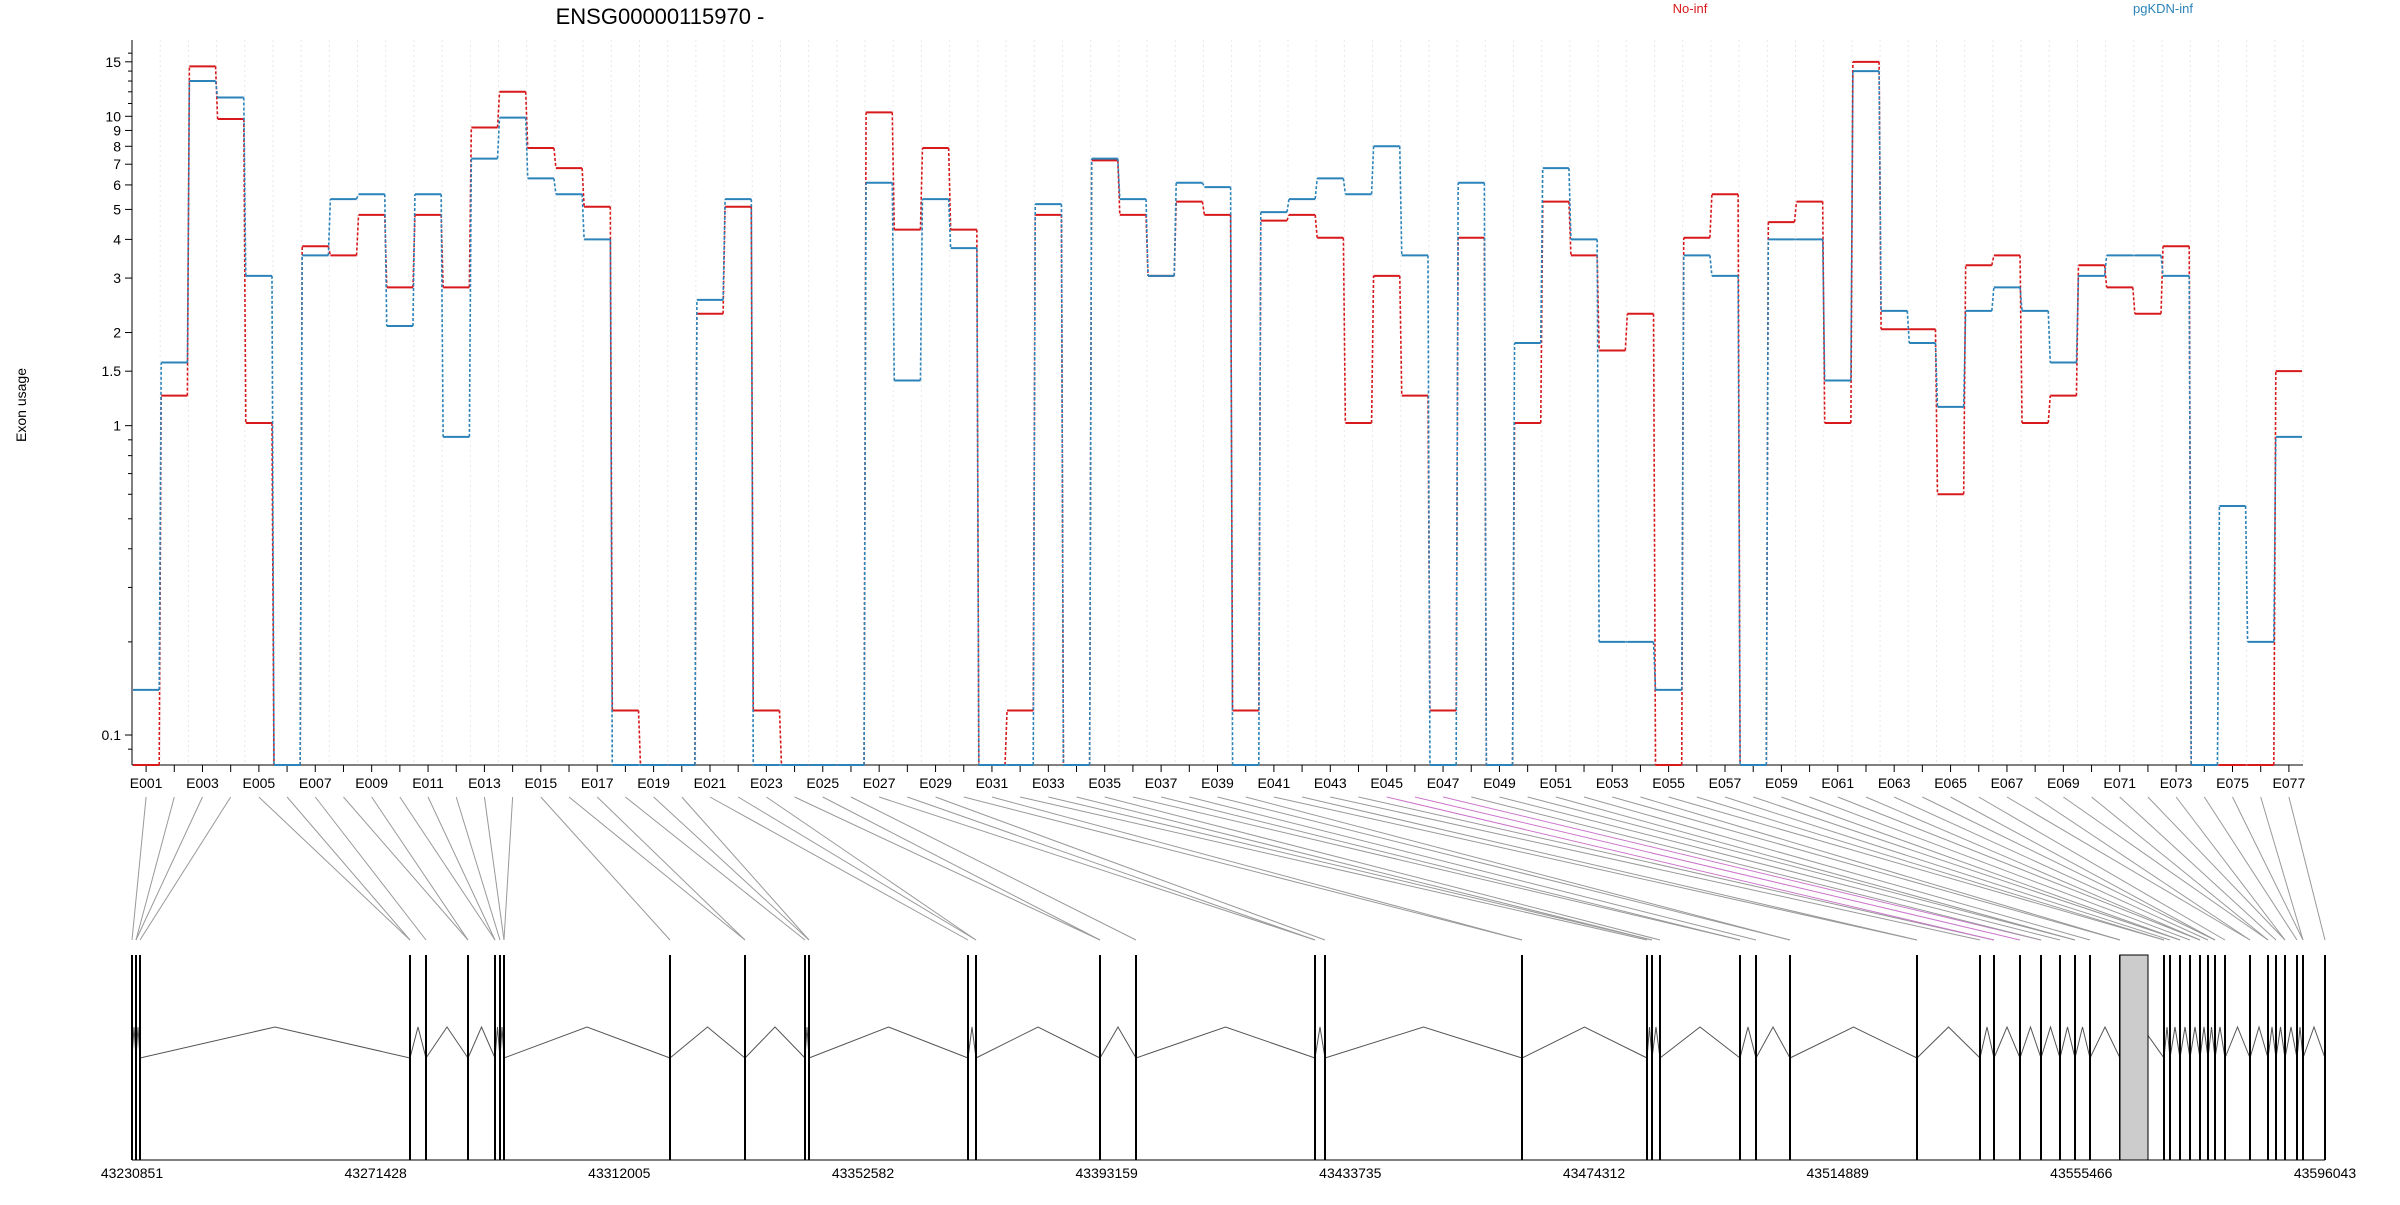 This screenshot has height=1205, width=2400. Describe the element at coordinates (117, 209) in the screenshot. I see `y-tick-label: 5` at that location.